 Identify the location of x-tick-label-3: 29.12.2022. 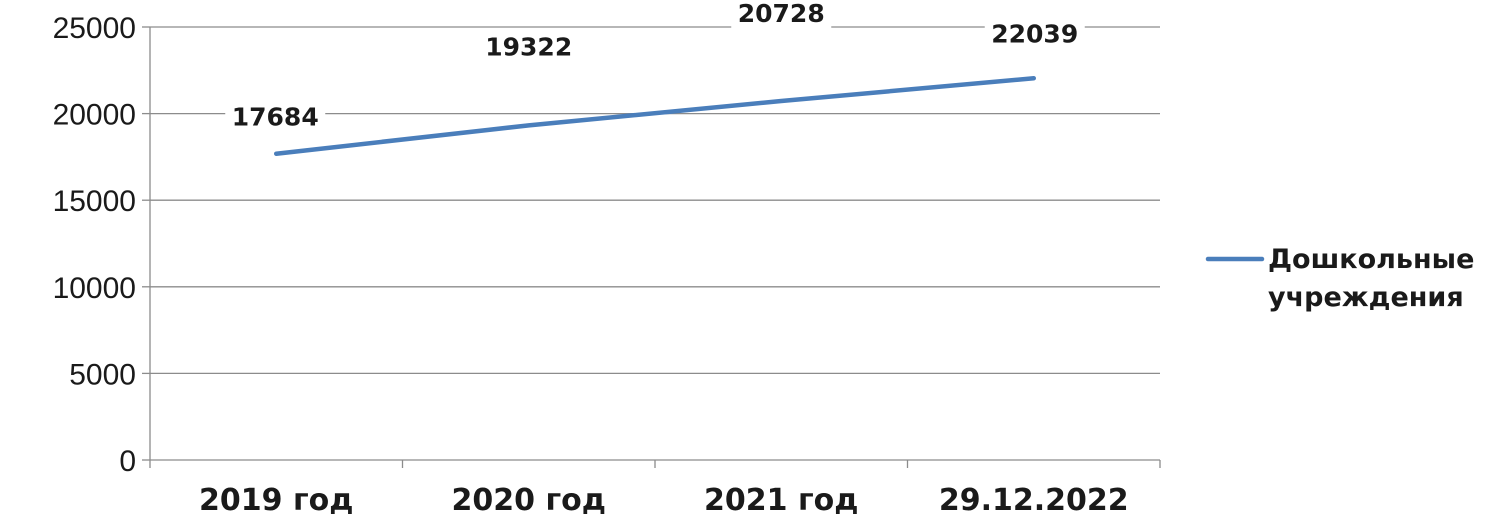
(1034, 500).